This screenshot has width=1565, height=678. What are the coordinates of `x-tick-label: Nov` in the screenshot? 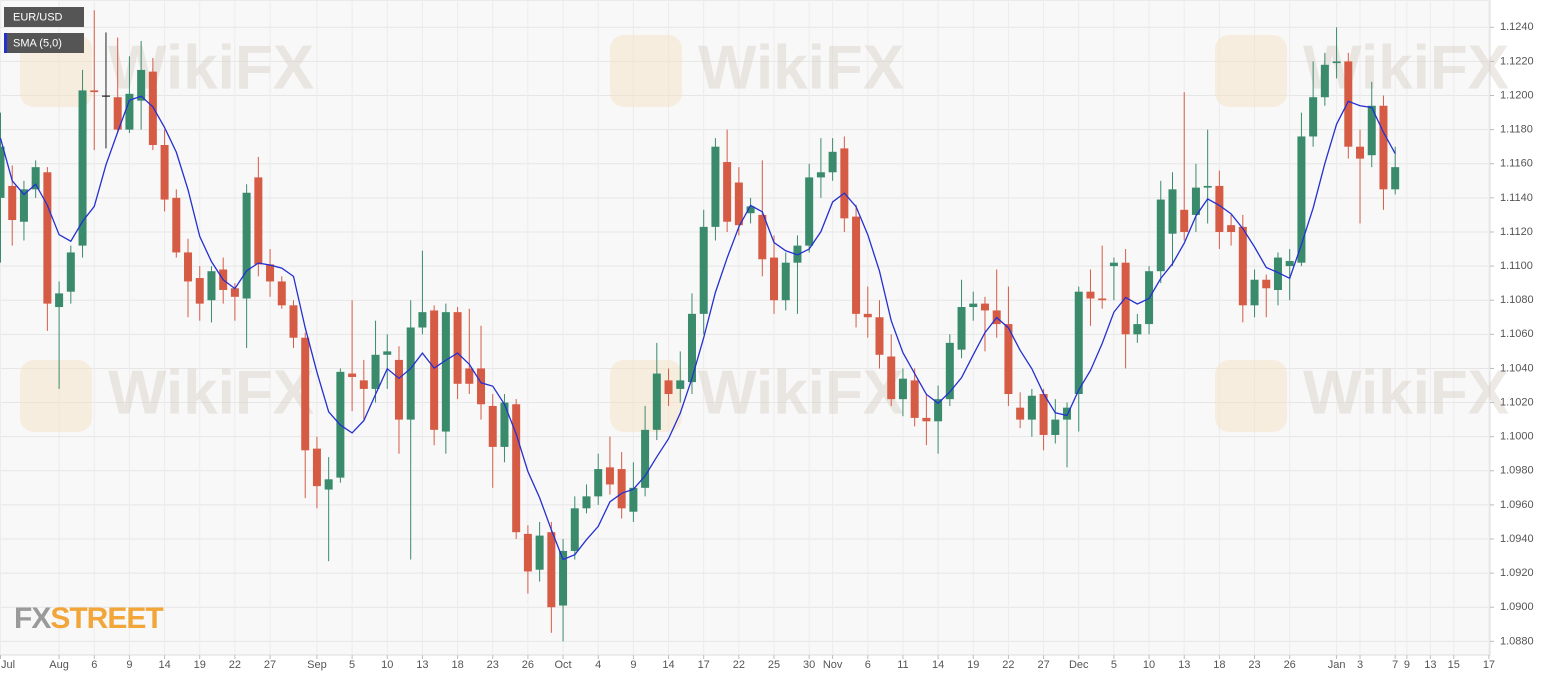 It's located at (833, 665).